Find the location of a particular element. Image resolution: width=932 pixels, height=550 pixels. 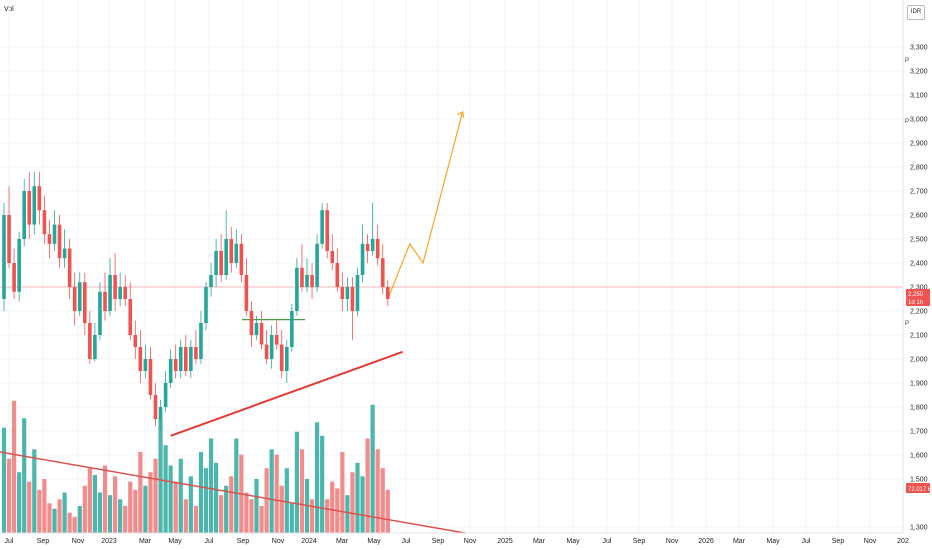

time-tick-label: 202 is located at coordinates (903, 541).